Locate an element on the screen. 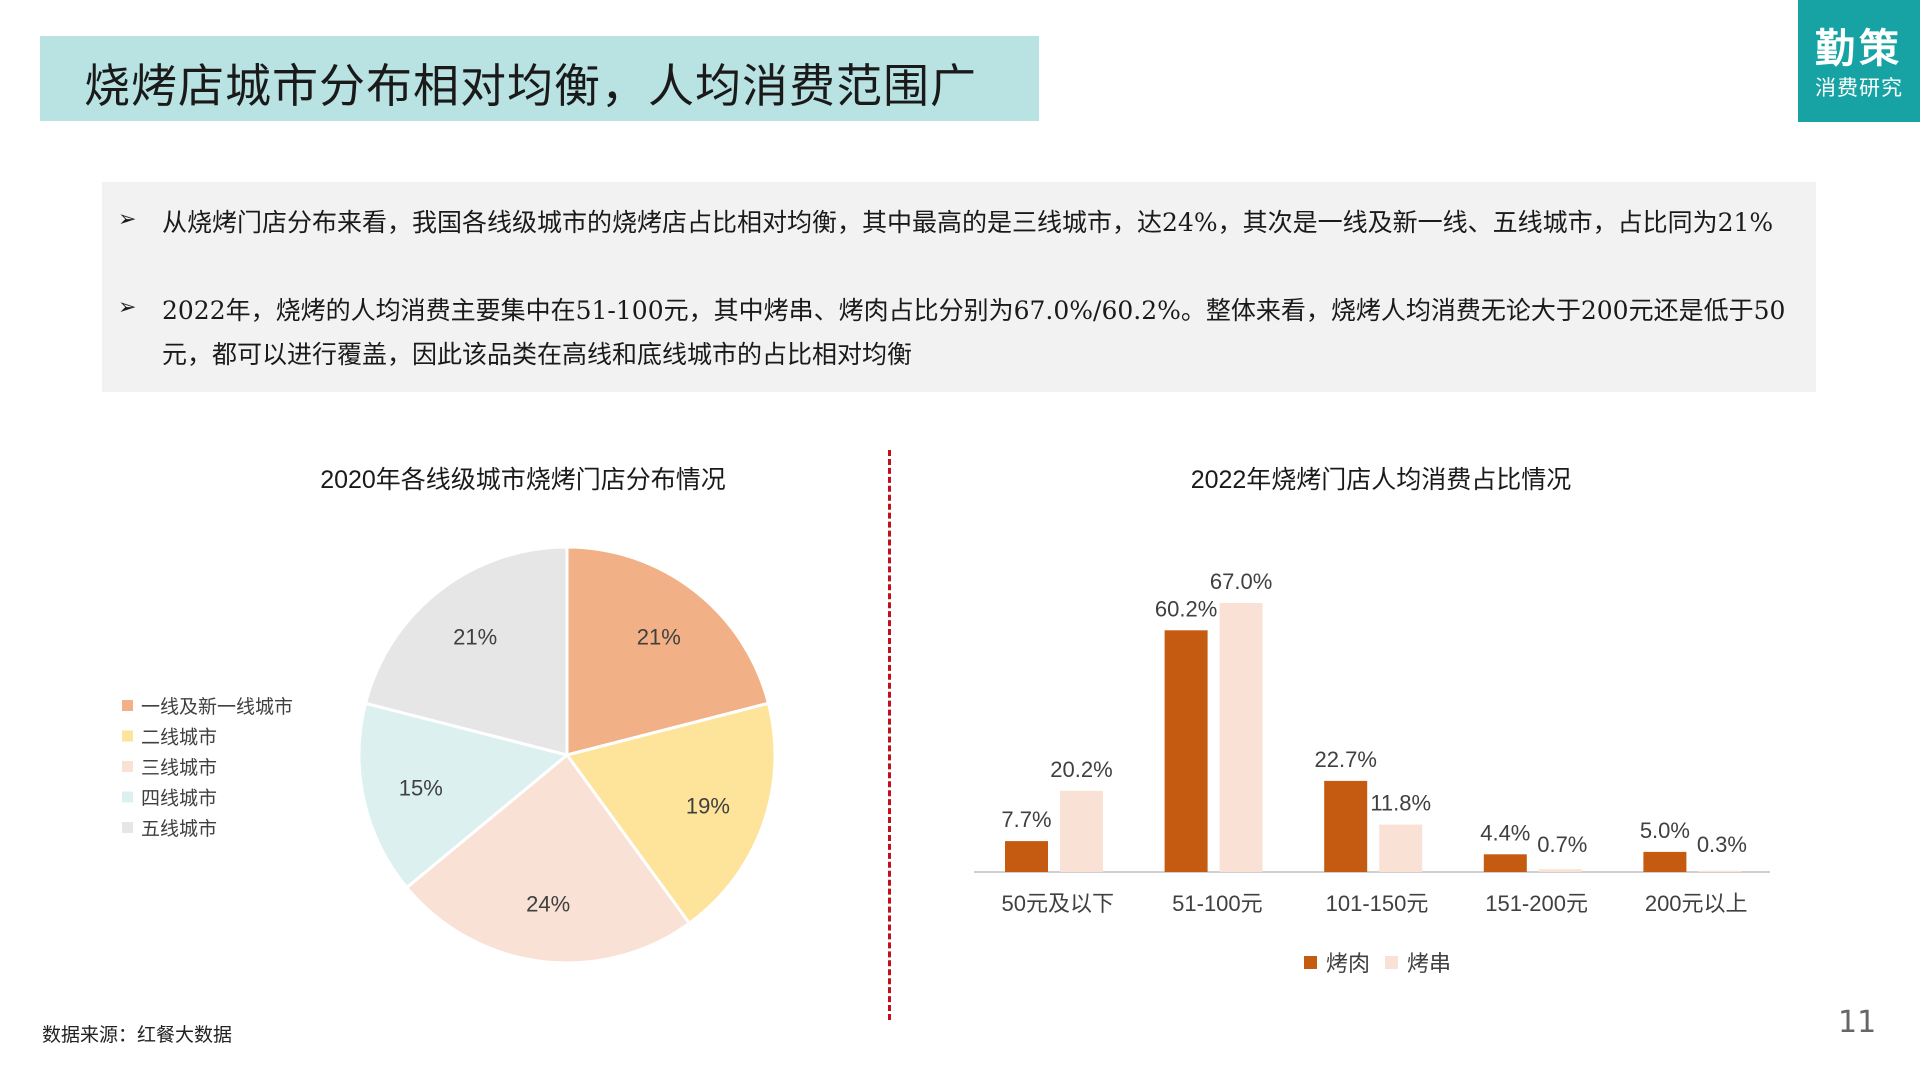 This screenshot has height=1080, width=1920. legend-label: 四线城市 is located at coordinates (179, 799).